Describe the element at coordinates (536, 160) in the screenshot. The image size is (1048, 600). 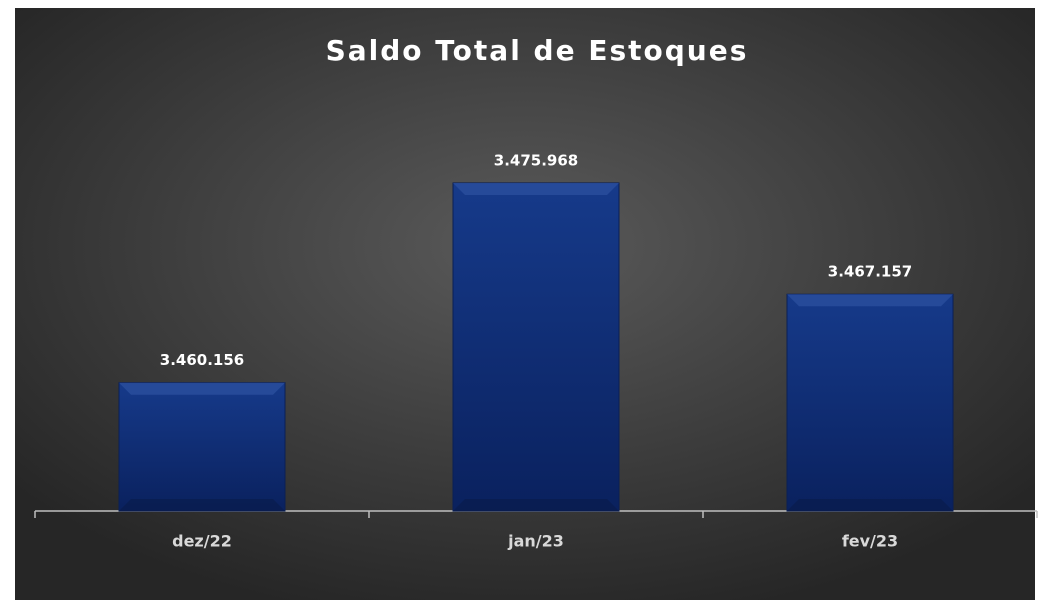
I see `data-label: 3.475.968` at that location.